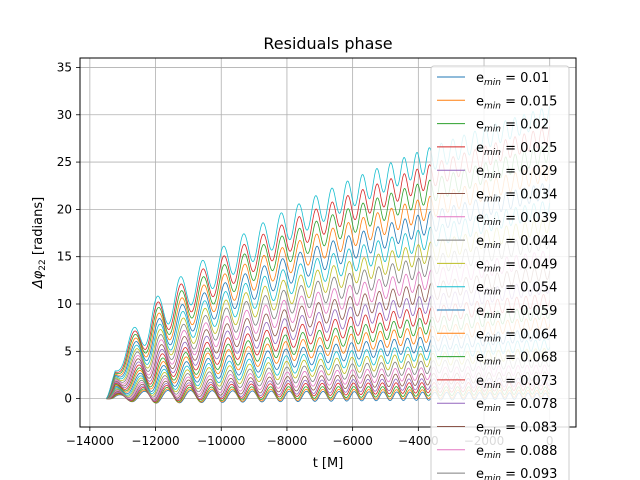 The width and height of the screenshot is (640, 480). What do you see at coordinates (516, 242) in the screenshot?
I see `legend-entry: emin = 0.044` at bounding box center [516, 242].